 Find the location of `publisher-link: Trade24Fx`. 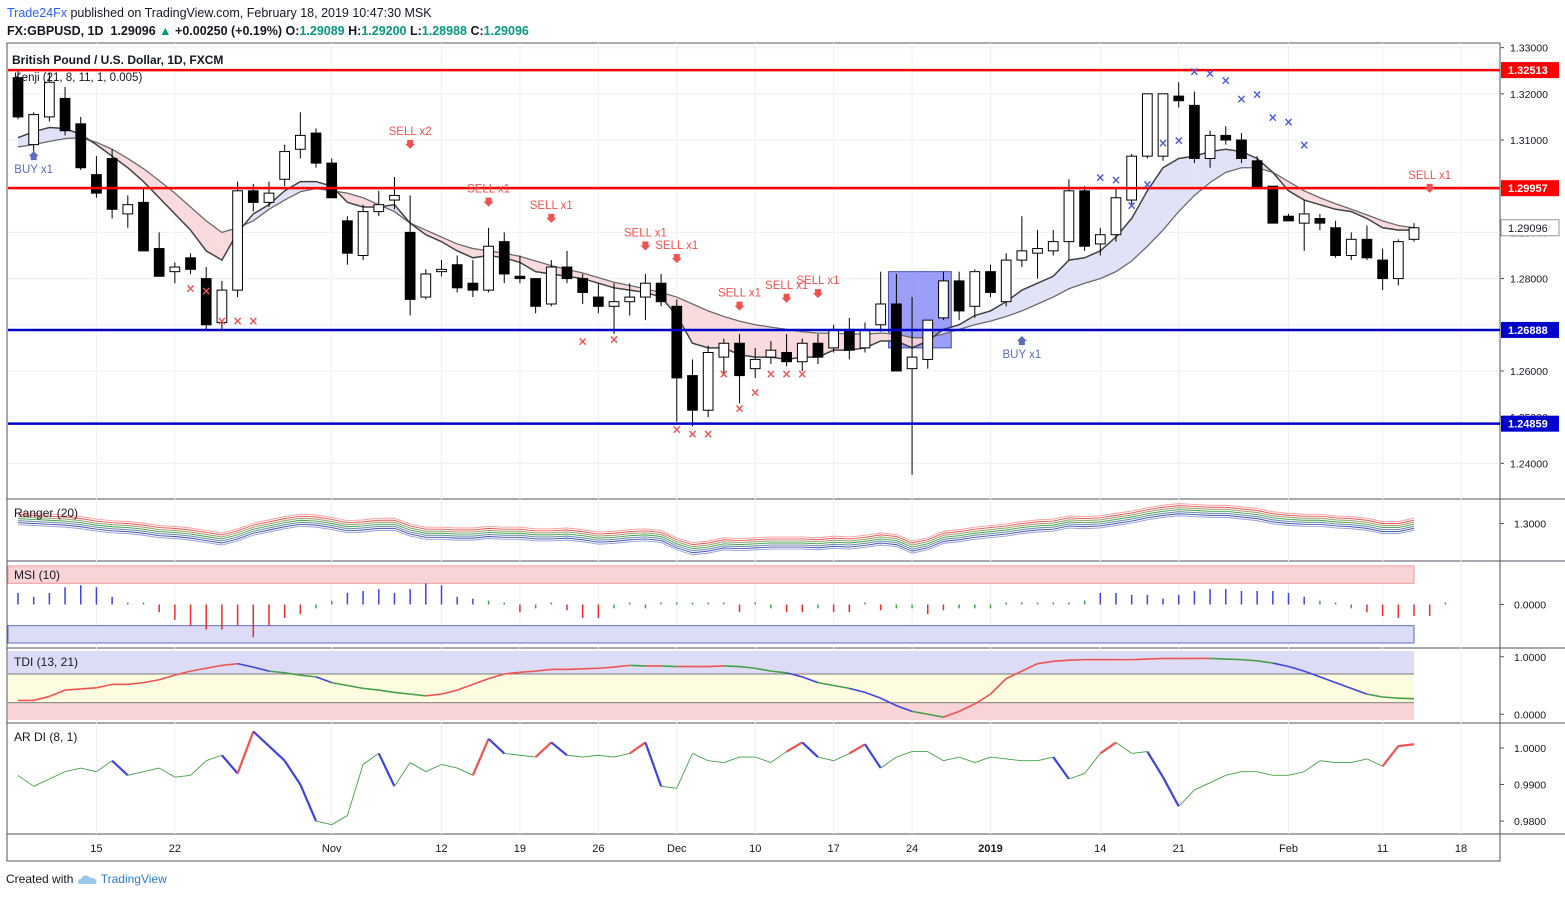

publisher-link: Trade24Fx is located at coordinates (37, 13).